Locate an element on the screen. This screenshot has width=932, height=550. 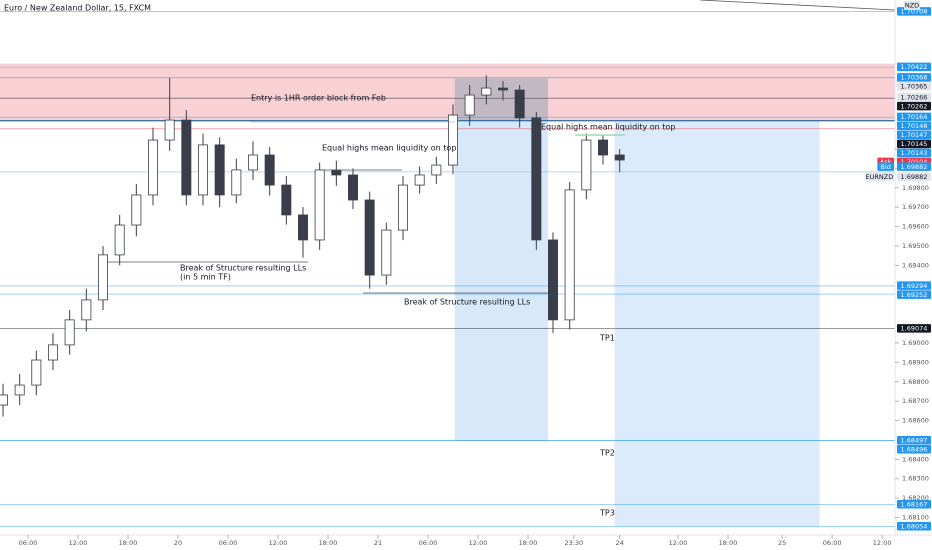
price-label: 1.69294 is located at coordinates (914, 286).